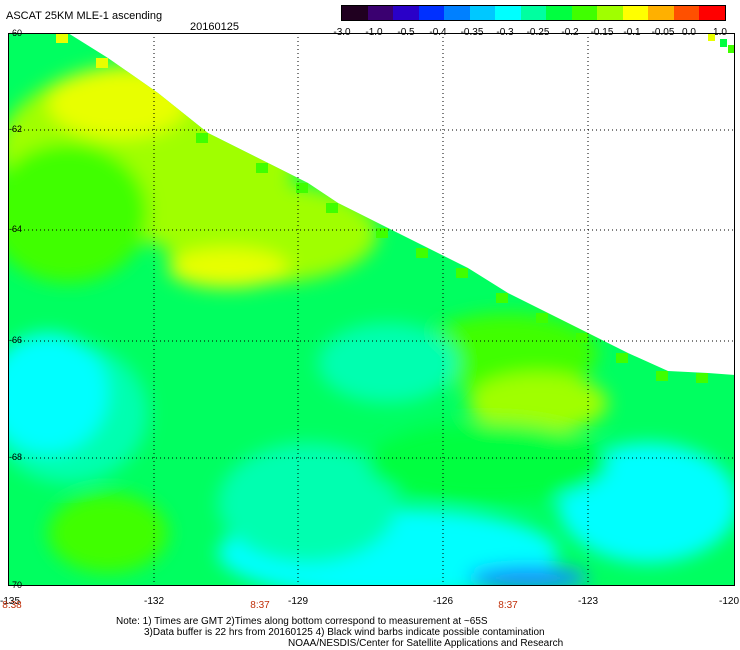 The width and height of the screenshot is (740, 650). Describe the element at coordinates (16, 33) in the screenshot. I see `lat-label: -60` at that location.